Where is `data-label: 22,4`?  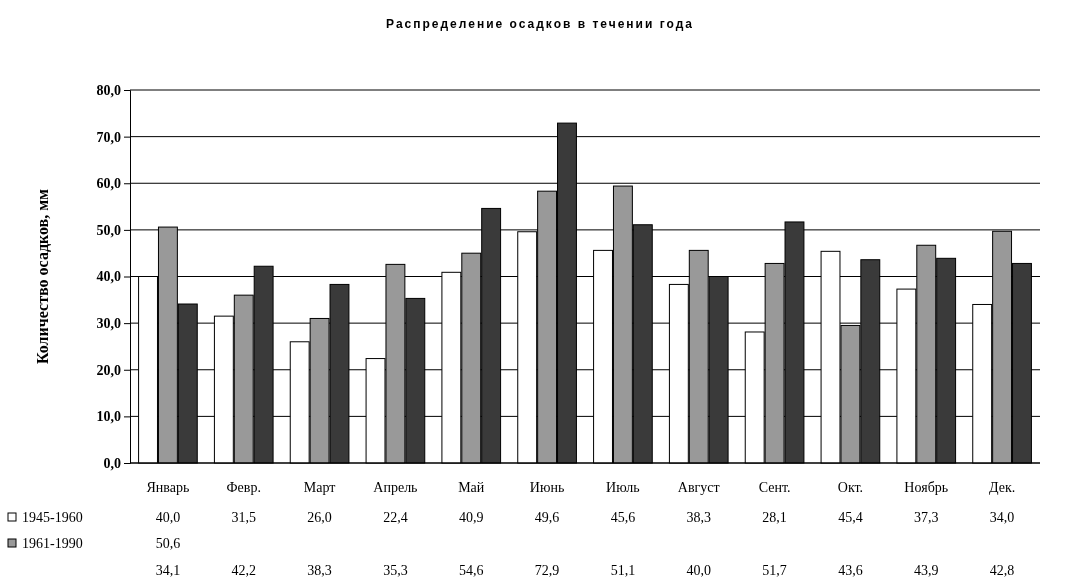
data-label: 22,4 is located at coordinates (395, 517).